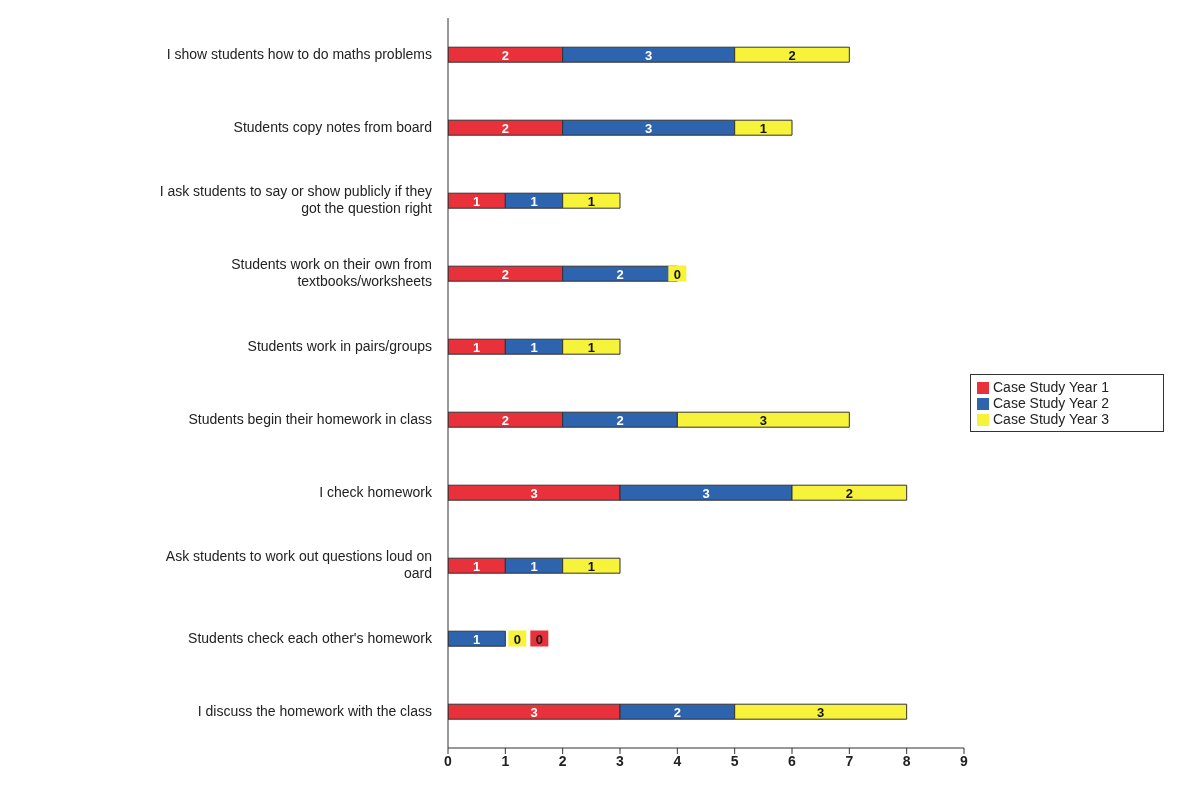  Describe the element at coordinates (562, 760) in the screenshot. I see `x-tick-label: 2` at that location.